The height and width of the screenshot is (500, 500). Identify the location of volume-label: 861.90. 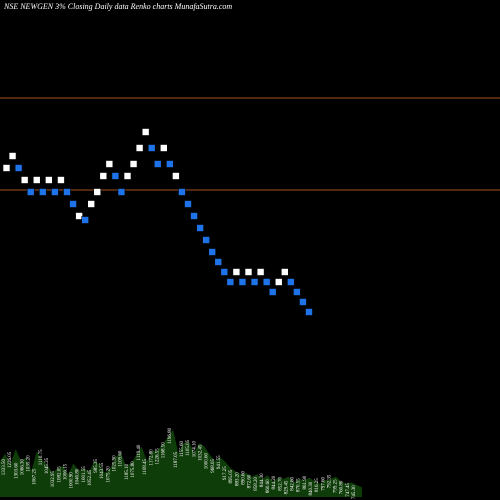
(305, 482).